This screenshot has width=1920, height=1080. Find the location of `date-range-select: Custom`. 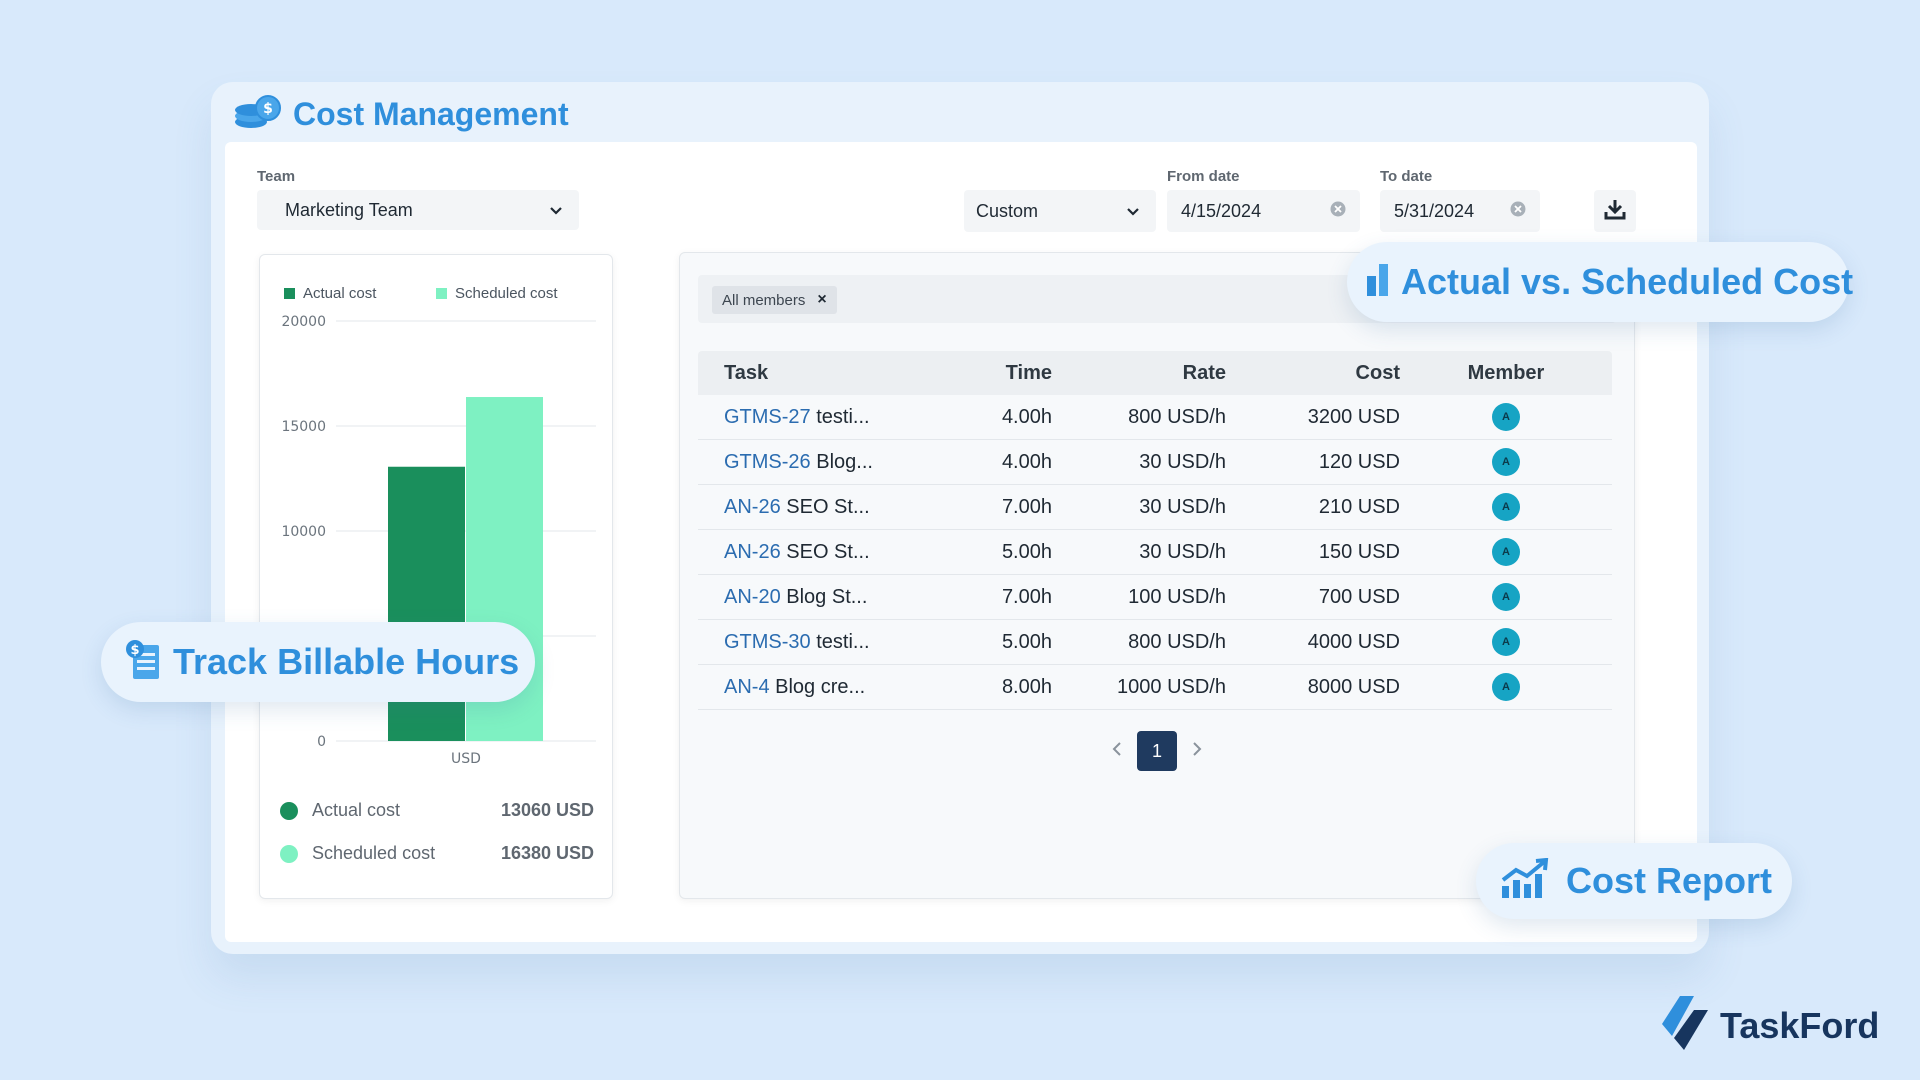

date-range-select: Custom is located at coordinates (1060, 211).